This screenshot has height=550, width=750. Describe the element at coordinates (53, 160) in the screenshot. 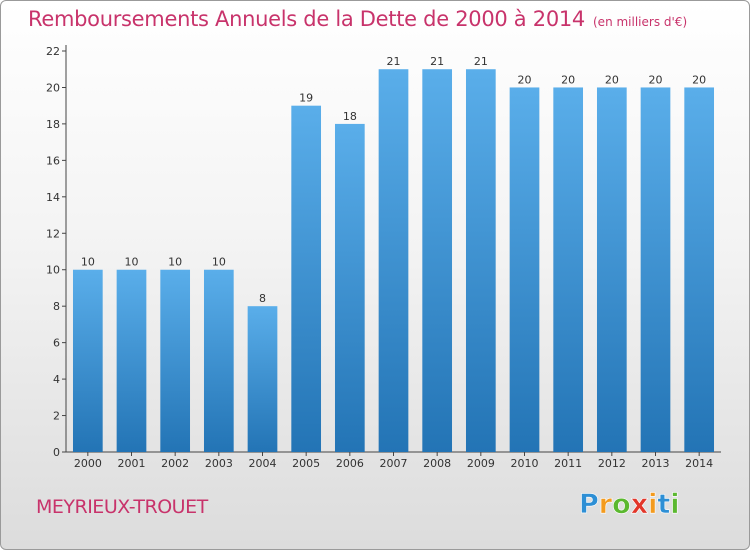

I see `y-tick-label: 16` at that location.